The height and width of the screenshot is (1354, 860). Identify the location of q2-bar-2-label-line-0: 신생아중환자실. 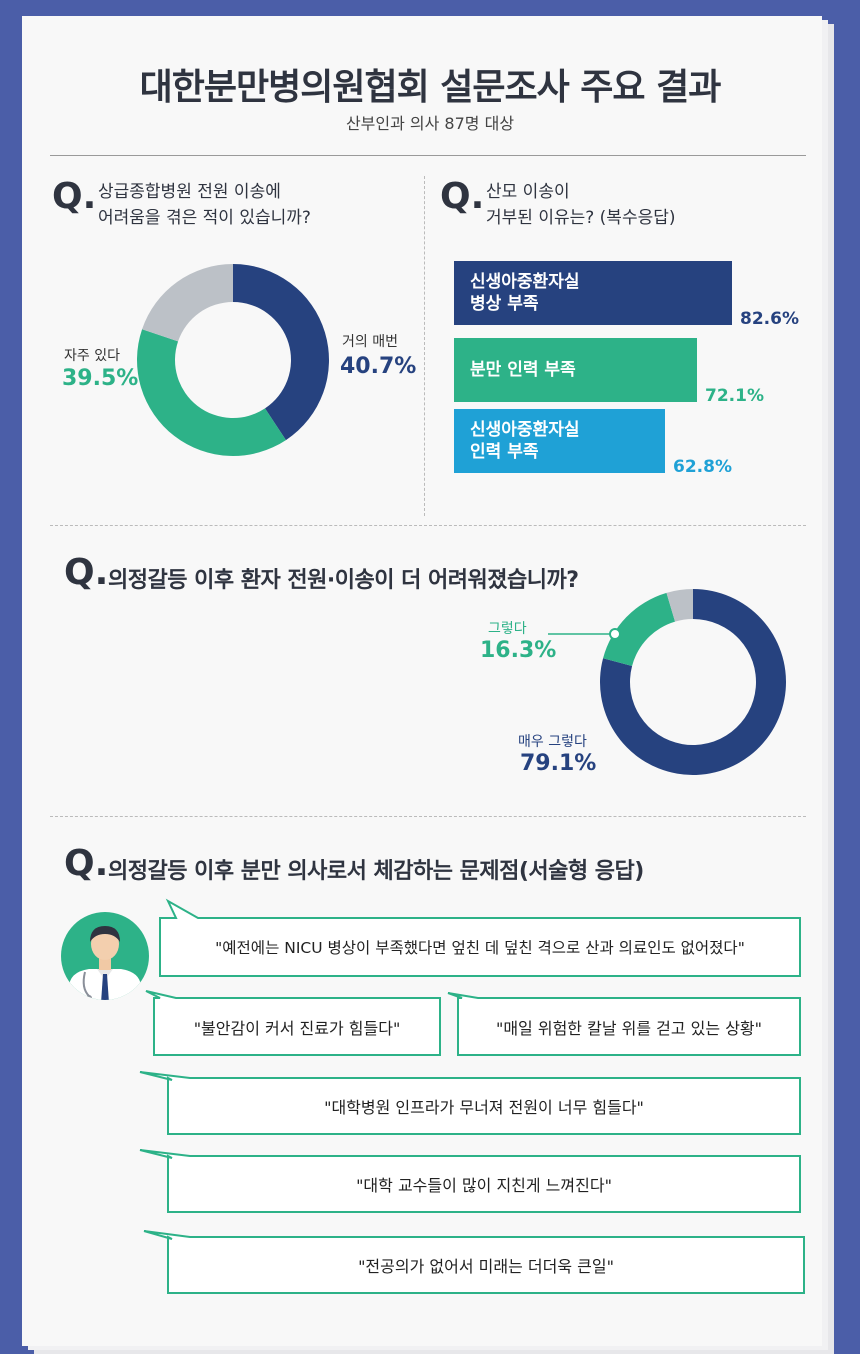
(525, 430).